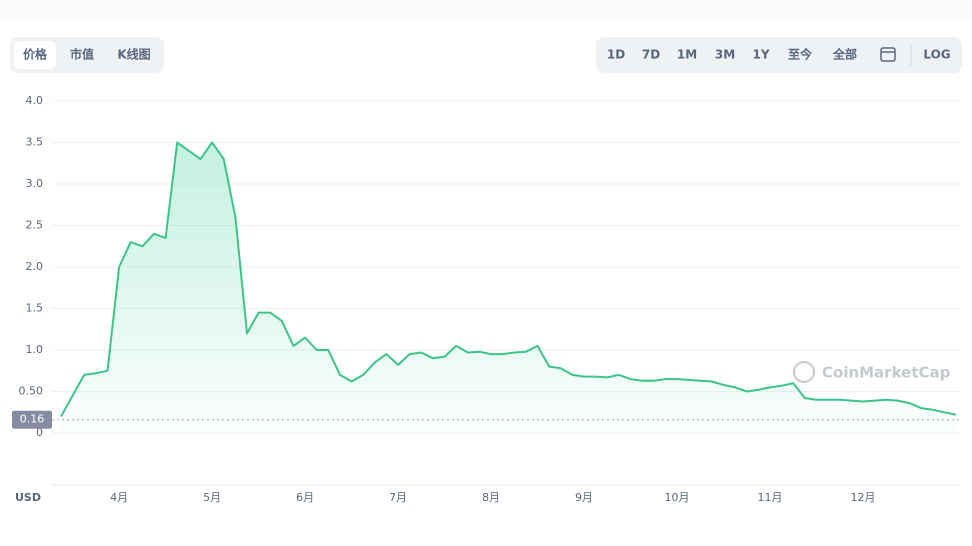  I want to click on range-button: 3M, so click(725, 55).